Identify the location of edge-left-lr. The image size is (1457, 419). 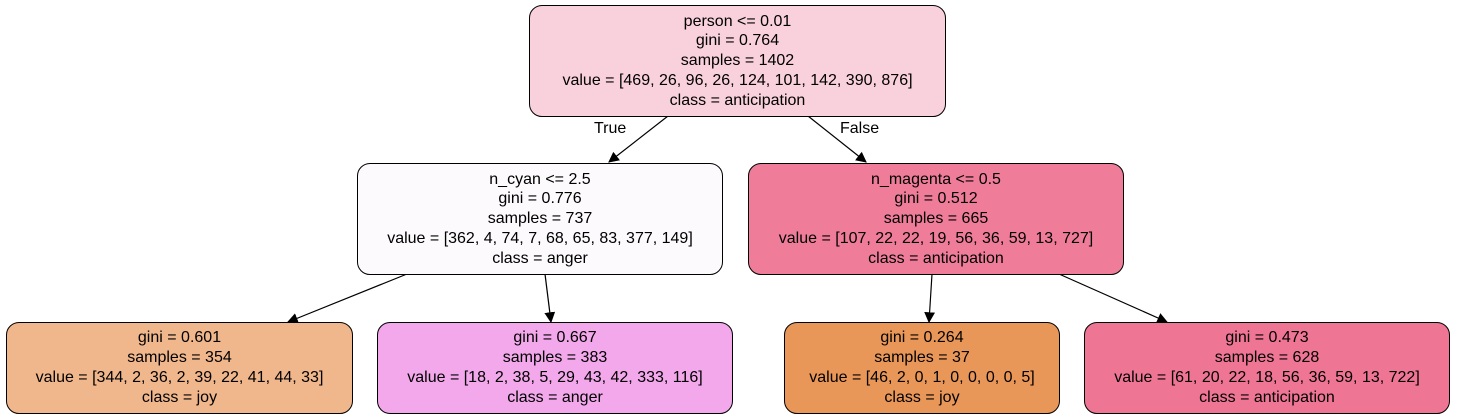
(550, 298).